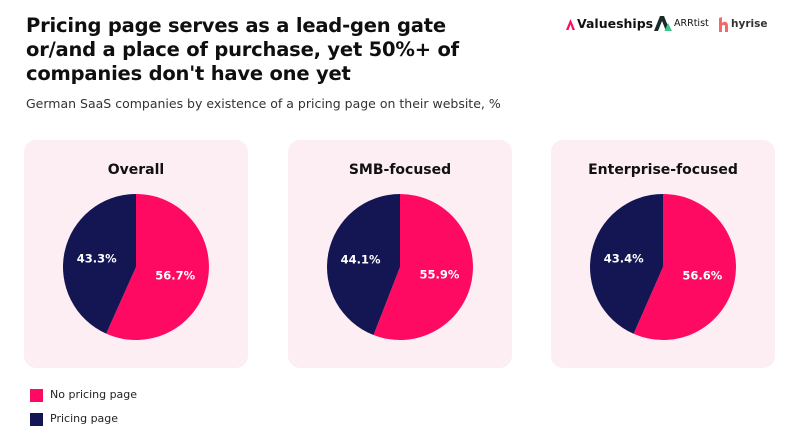 The width and height of the screenshot is (803, 447). I want to click on pie-value-label: 56.7%, so click(175, 275).